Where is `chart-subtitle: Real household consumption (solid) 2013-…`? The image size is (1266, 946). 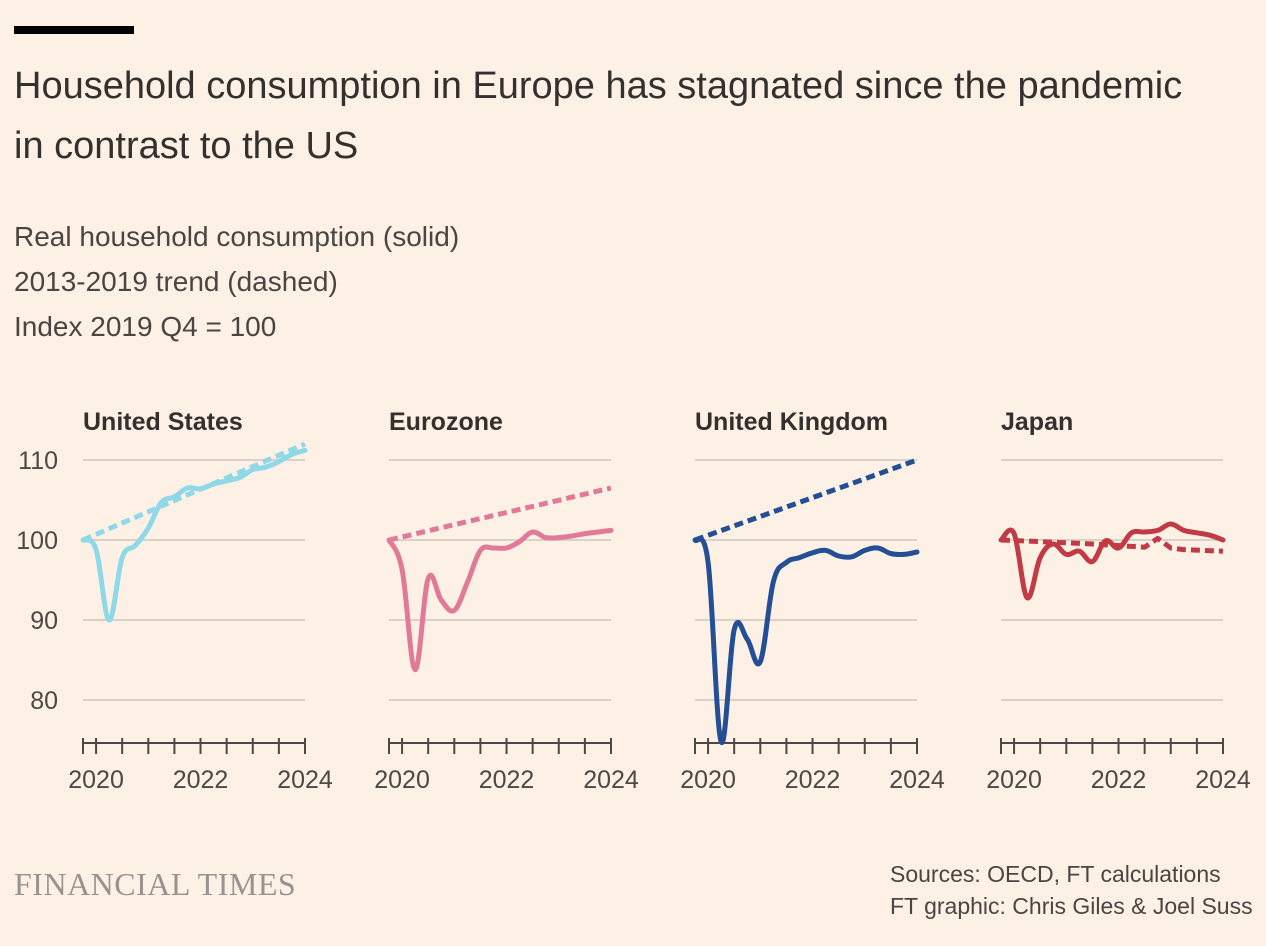 chart-subtitle: Real household consumption (solid) 2013-… is located at coordinates (236, 281).